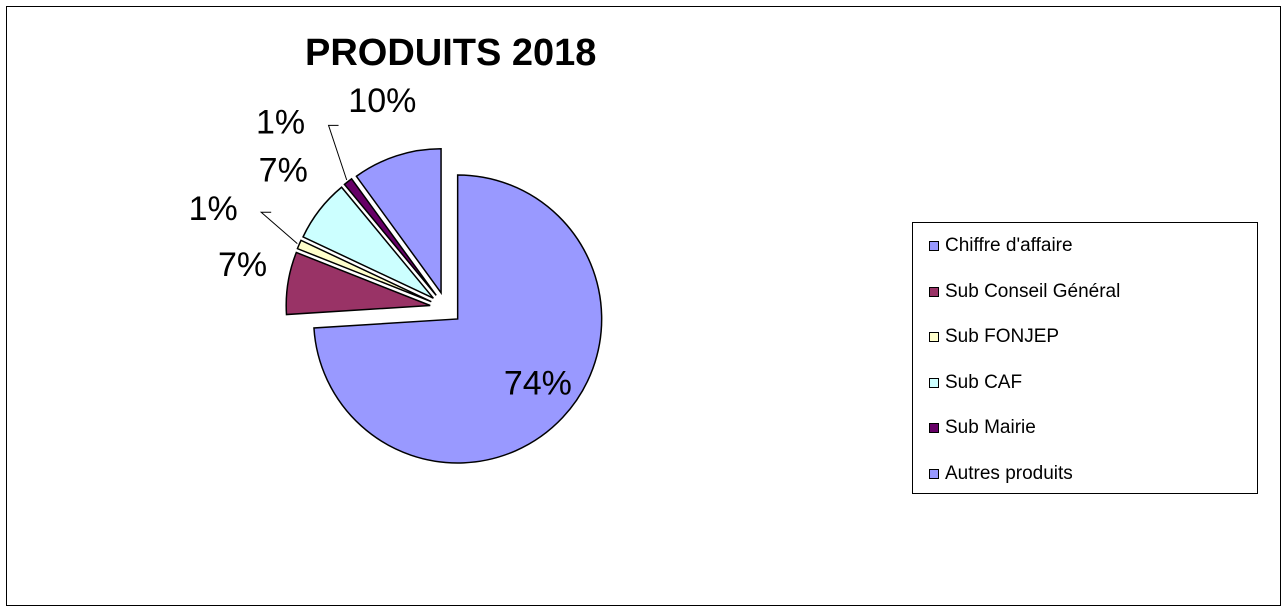 The width and height of the screenshot is (1288, 606). I want to click on legend-item: Sub FONJEP, so click(994, 337).